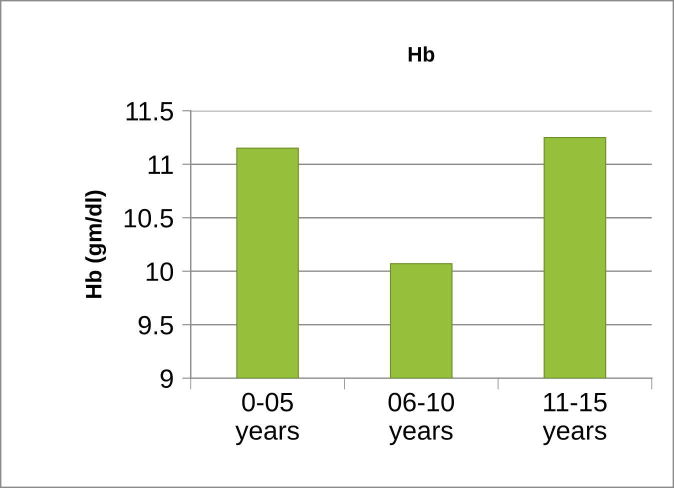 The width and height of the screenshot is (674, 488). What do you see at coordinates (574, 419) in the screenshot?
I see `x-tick-label: 11-15 years` at bounding box center [574, 419].